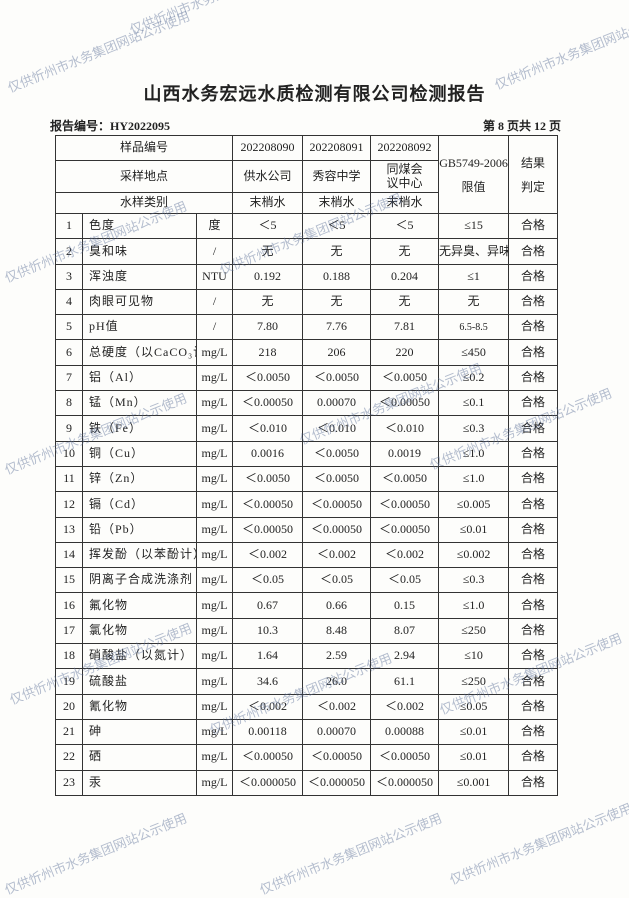 The width and height of the screenshot is (629, 898). Describe the element at coordinates (268, 681) in the screenshot. I see `sample-value: 34.6` at that location.